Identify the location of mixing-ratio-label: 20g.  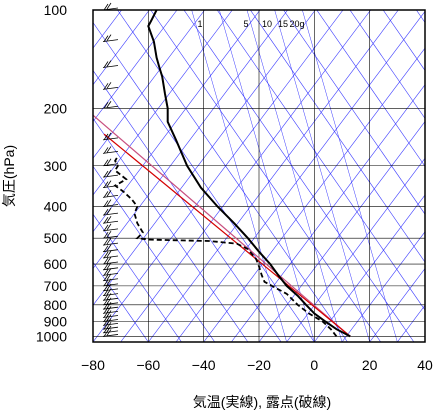
(296, 24).